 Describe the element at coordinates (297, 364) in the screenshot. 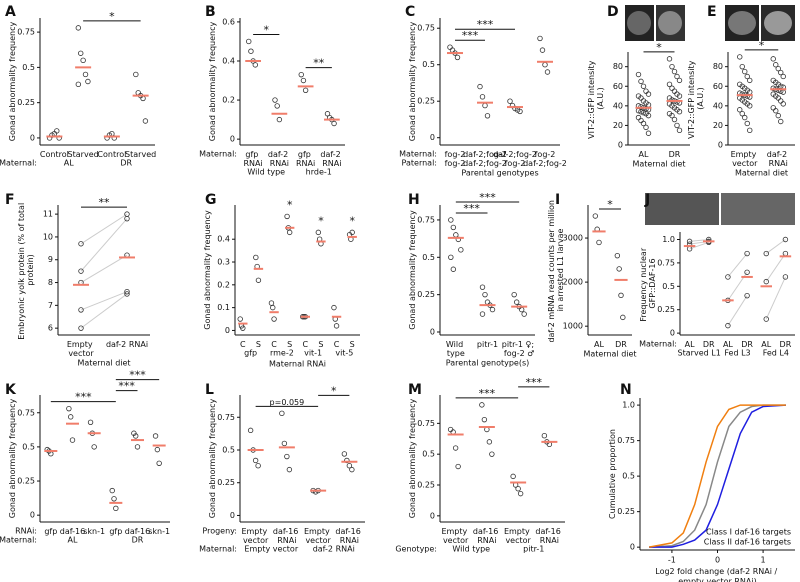

I see `x-axis-label: Maternal RNAi` at that location.